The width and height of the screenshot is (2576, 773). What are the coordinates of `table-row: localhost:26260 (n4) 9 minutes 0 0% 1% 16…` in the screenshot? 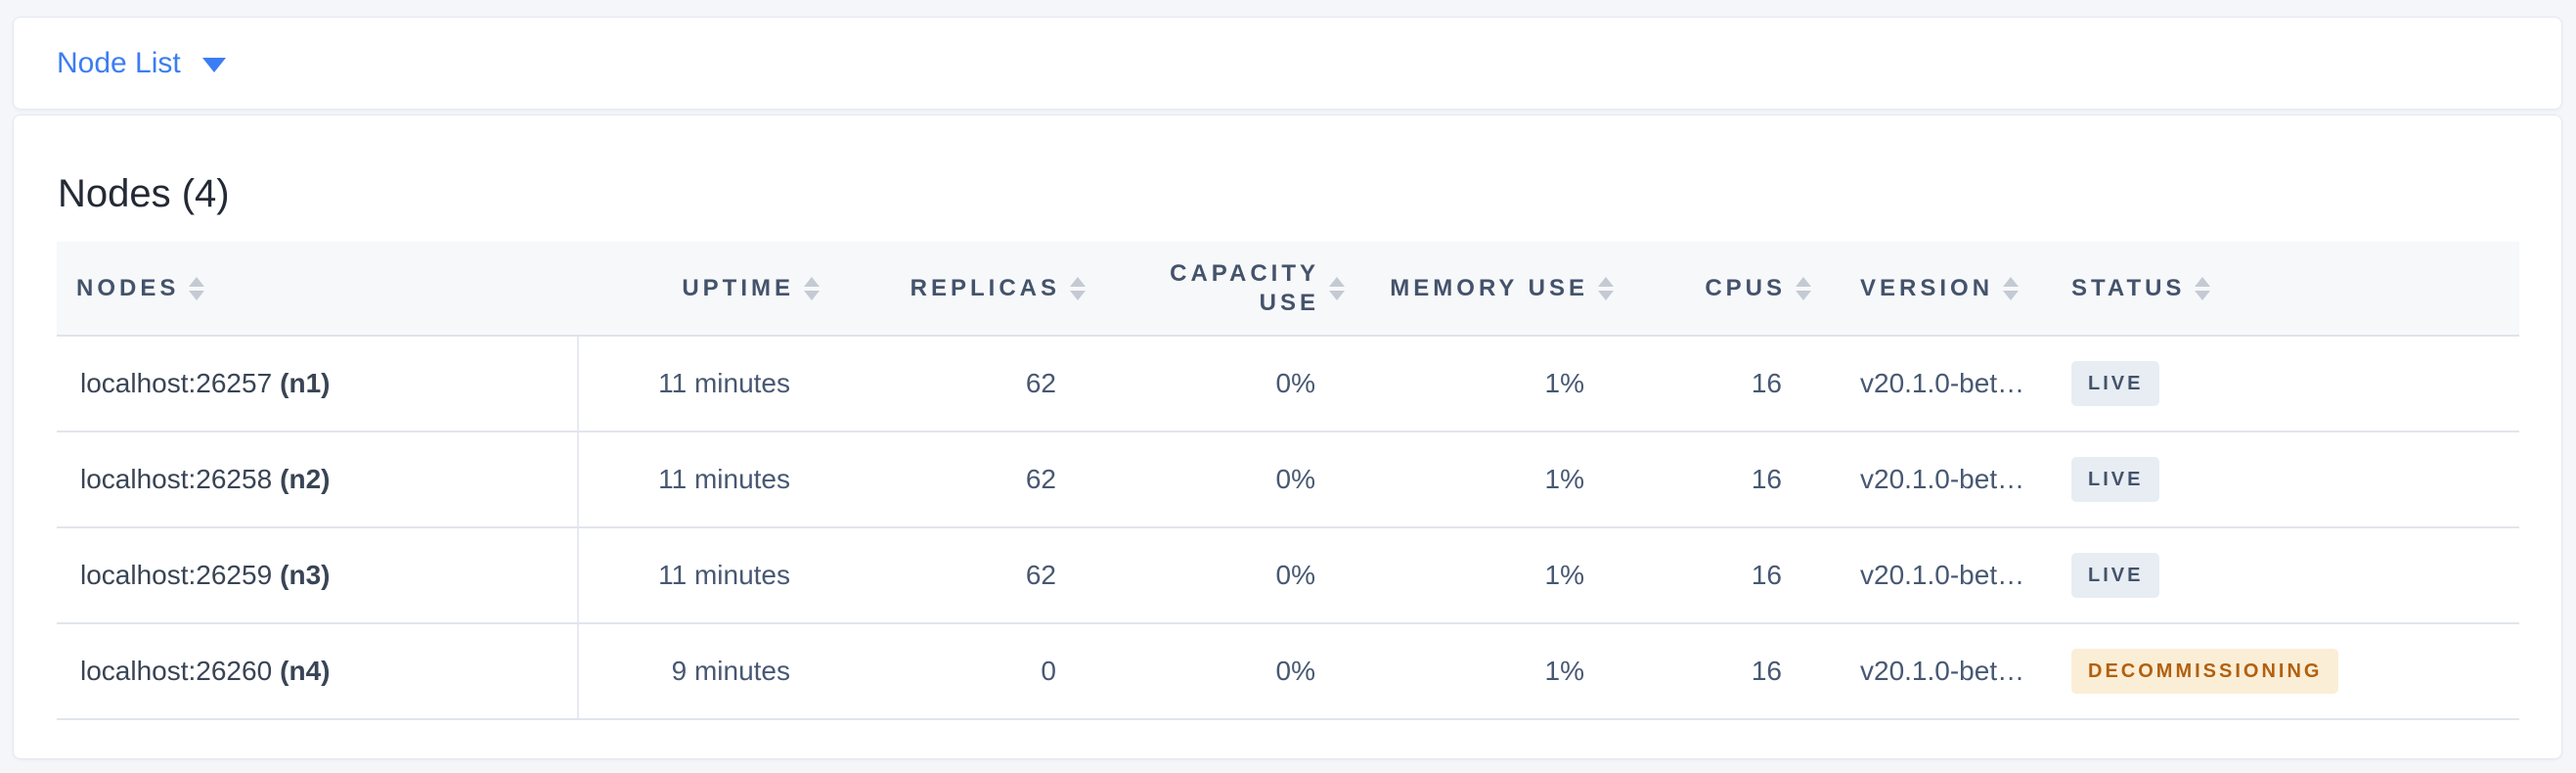 It's located at (1288, 671).